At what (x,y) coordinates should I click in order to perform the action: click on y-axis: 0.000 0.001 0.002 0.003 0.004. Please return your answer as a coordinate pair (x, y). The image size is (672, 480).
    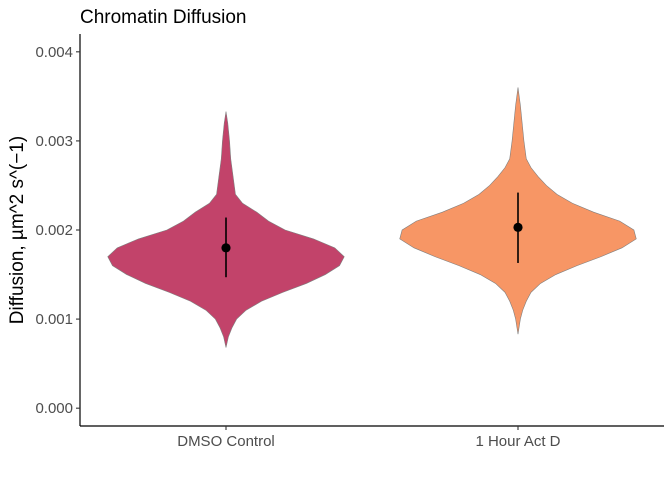
    Looking at the image, I should click on (58, 230).